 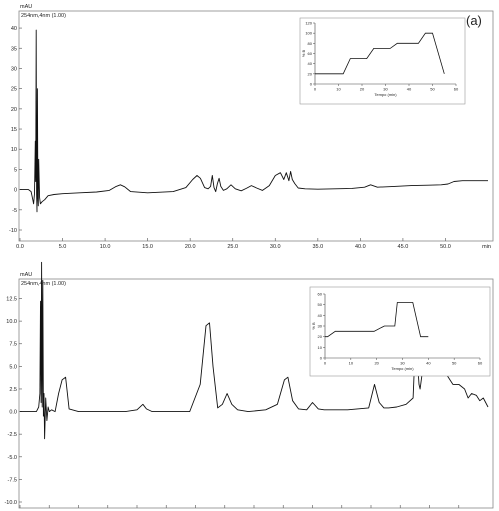 What do you see at coordinates (13, 367) in the screenshot?
I see `y-tick-label: 5.0` at bounding box center [13, 367].